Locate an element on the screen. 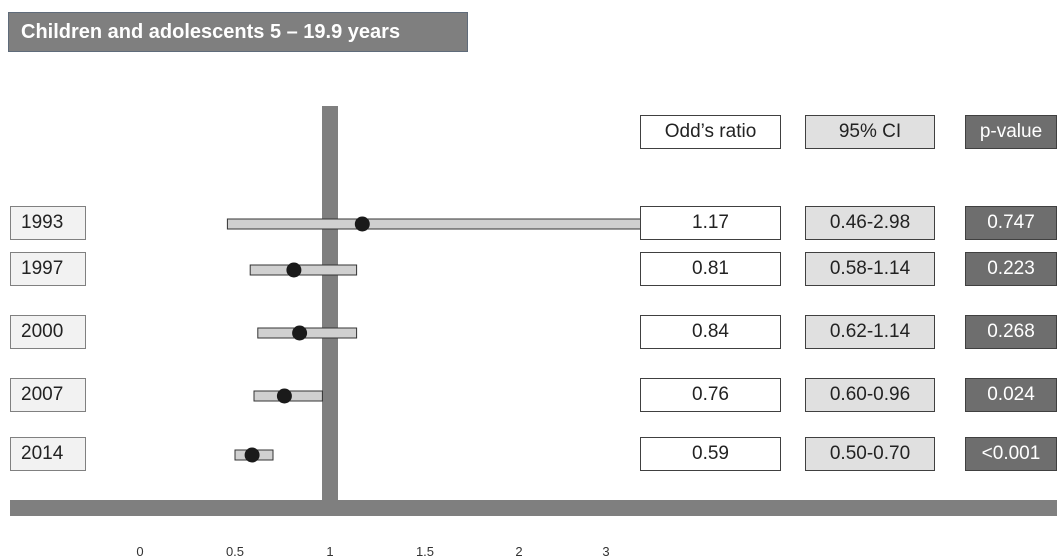 This screenshot has width=1057, height=558. ci-value: 0.60-0.96 is located at coordinates (870, 395).